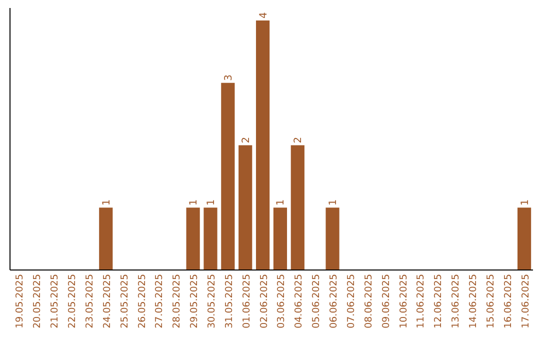 The height and width of the screenshot is (340, 540). I want to click on x-tick-label: 08.06.2025, so click(368, 301).